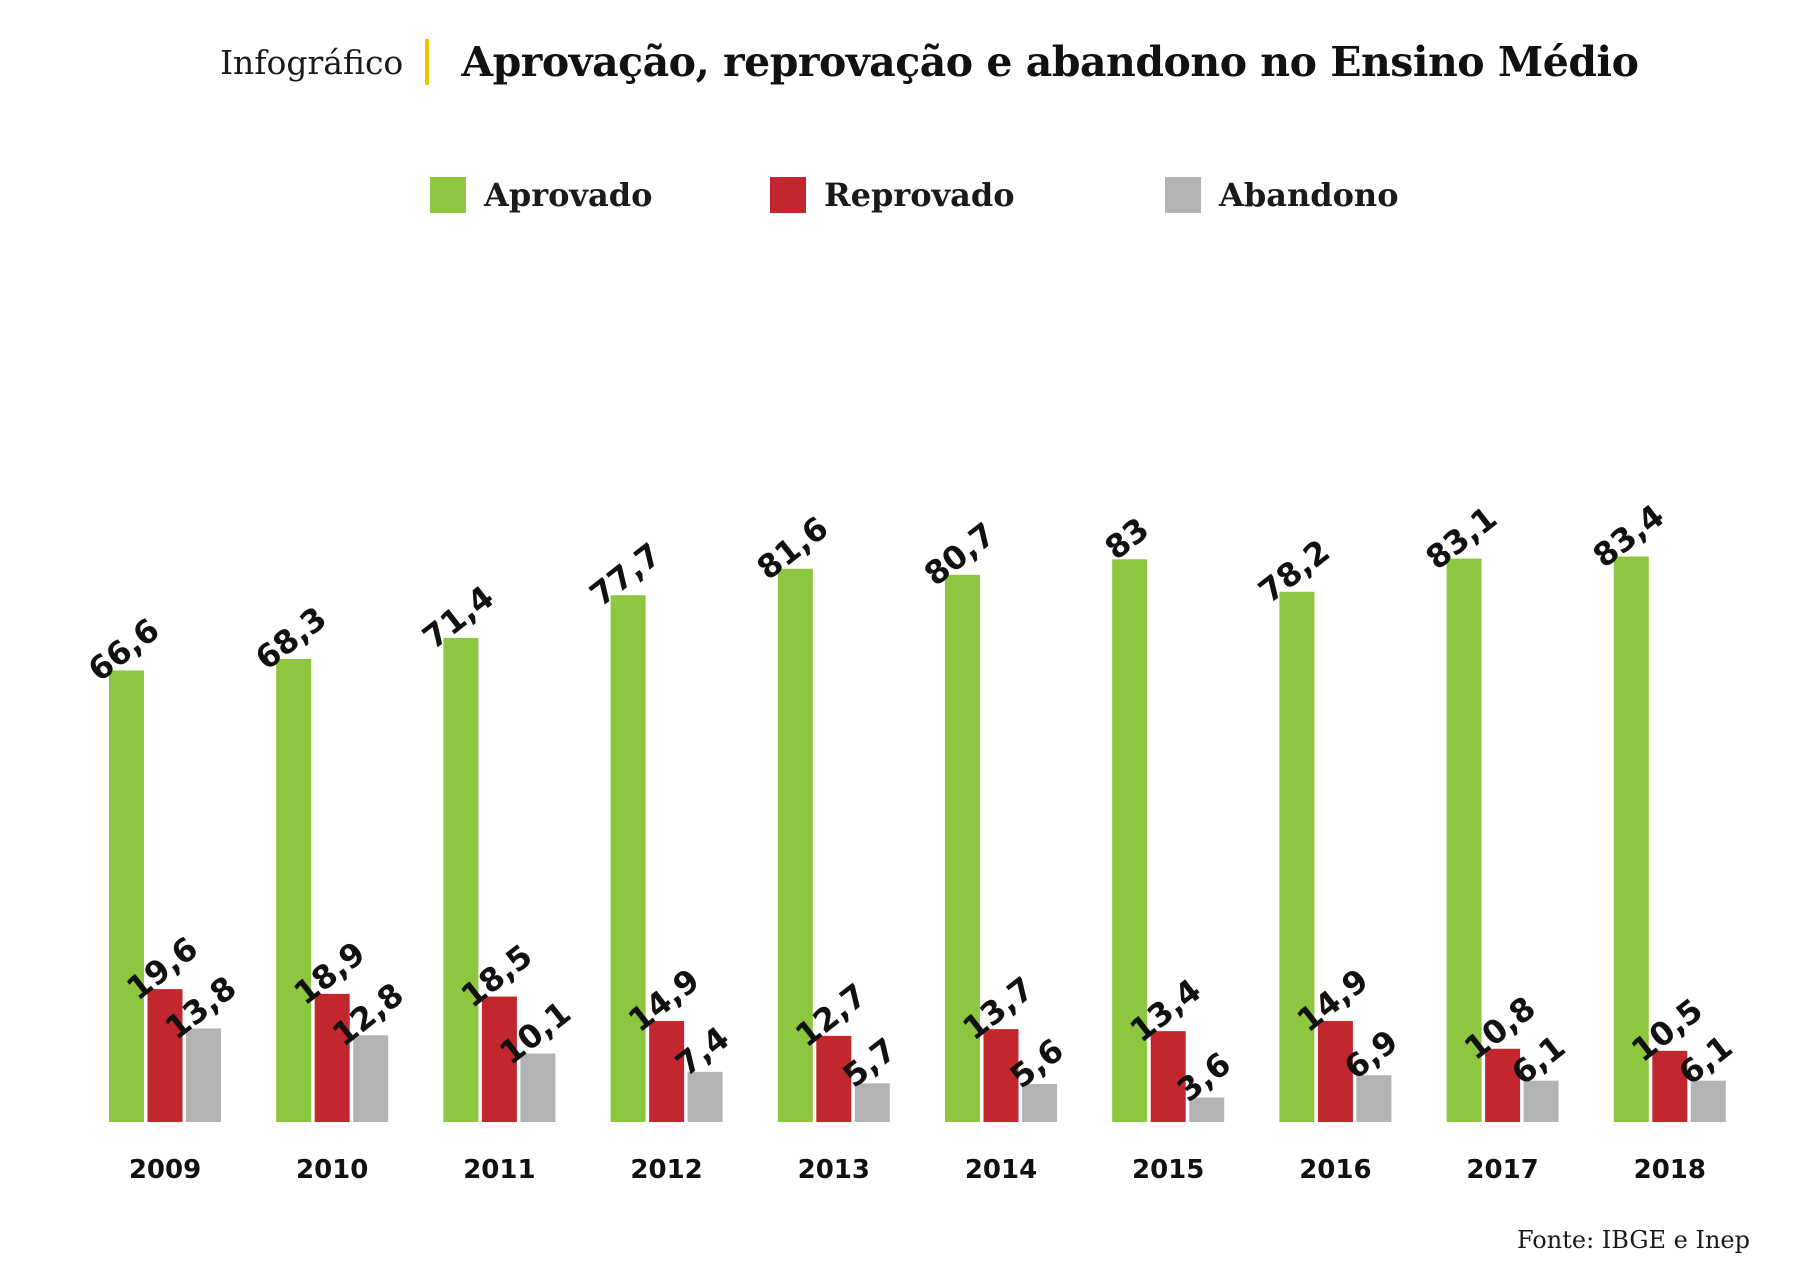 Image resolution: width=1800 pixels, height=1271 pixels. Describe the element at coordinates (919, 195) in the screenshot. I see `legend-label-reprovado: Reprovado` at that location.